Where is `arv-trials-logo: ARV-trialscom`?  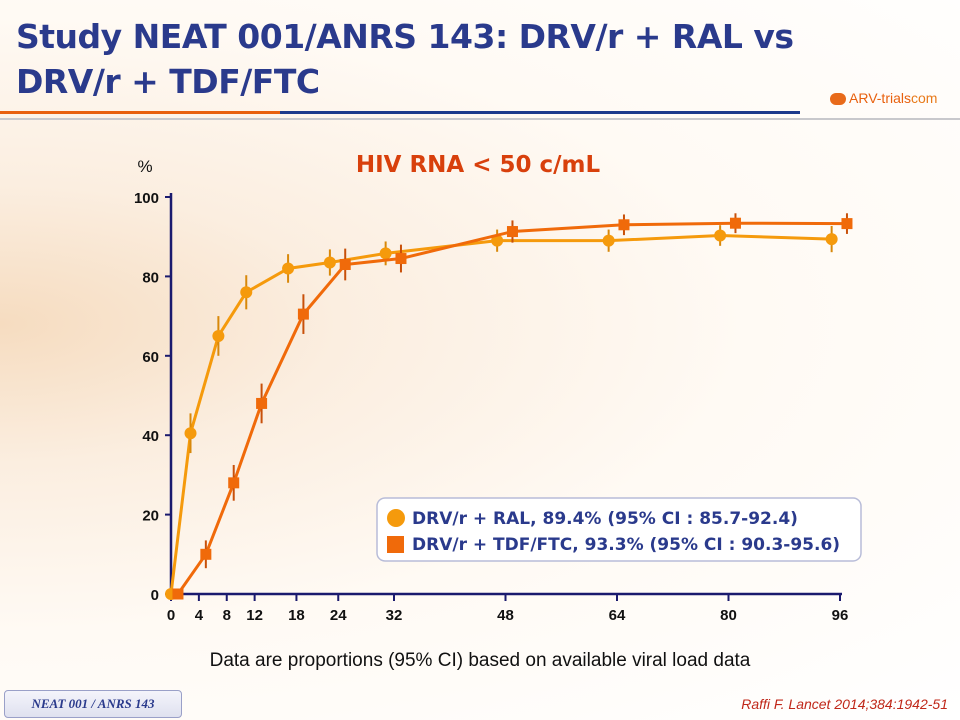 arv-trials-logo: ARV-trialscom is located at coordinates (883, 98).